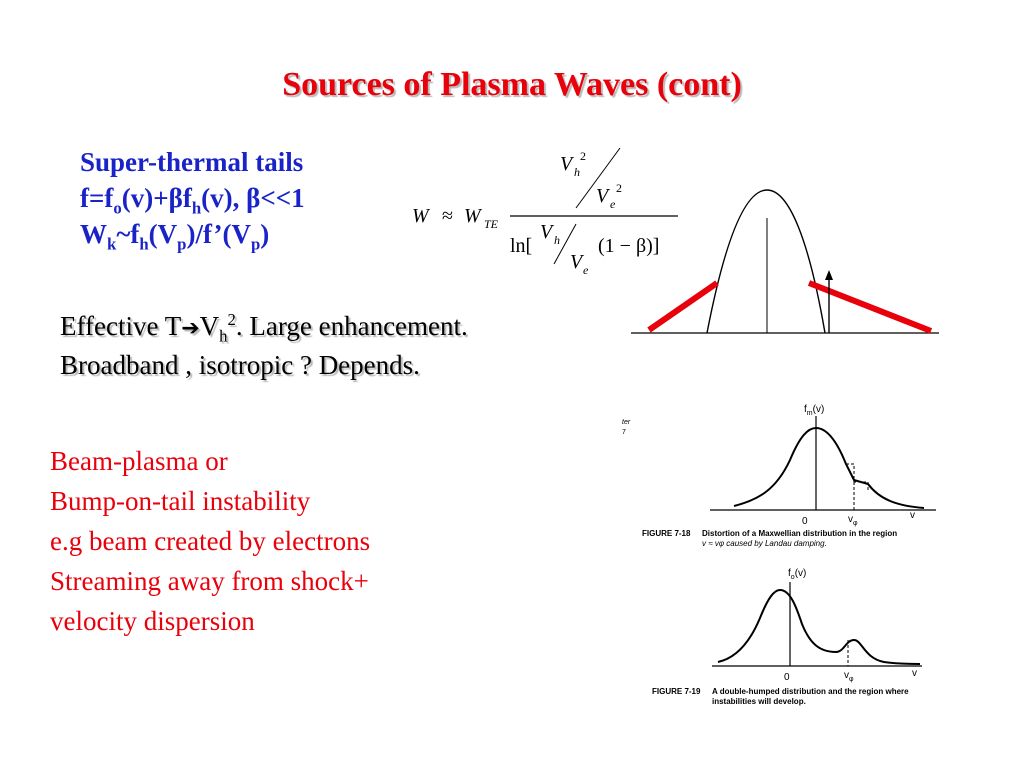 This screenshot has height=768, width=1024. What do you see at coordinates (628, 246) in the screenshot?
I see `svg-text: (1 − β)]` at bounding box center [628, 246].